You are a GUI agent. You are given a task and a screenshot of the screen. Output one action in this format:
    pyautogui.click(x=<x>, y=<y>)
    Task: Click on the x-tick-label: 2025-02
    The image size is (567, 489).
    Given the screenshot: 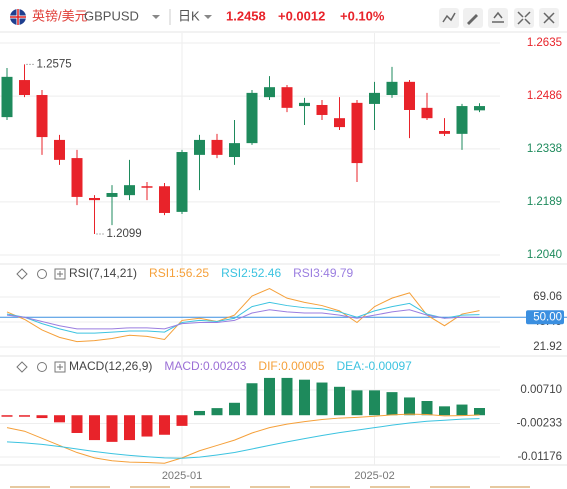 What is the action you would take?
    pyautogui.click(x=374, y=476)
    